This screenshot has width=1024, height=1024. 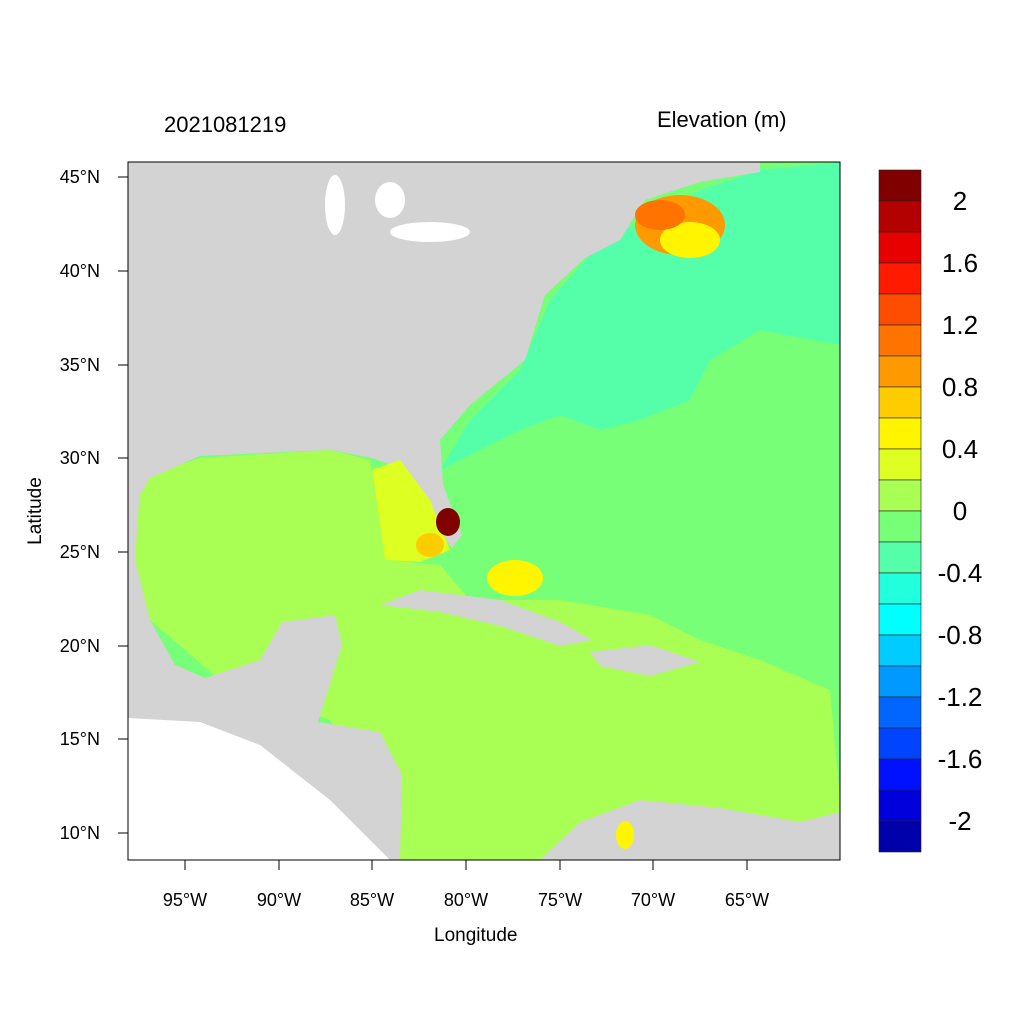 What do you see at coordinates (653, 900) in the screenshot?
I see `lon-tick-label: 70°W` at bounding box center [653, 900].